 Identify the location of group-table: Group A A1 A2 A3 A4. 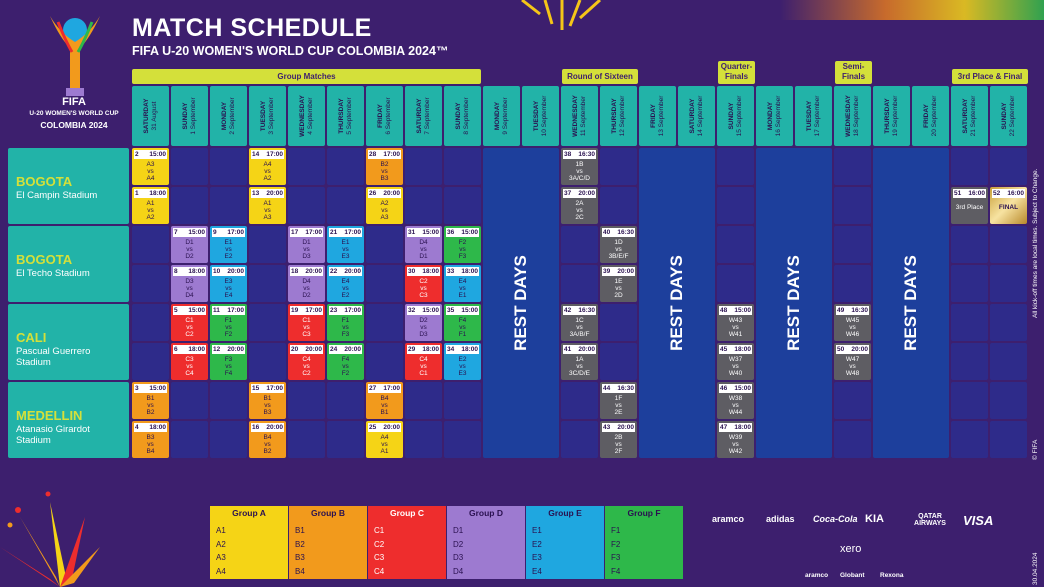
(249, 542).